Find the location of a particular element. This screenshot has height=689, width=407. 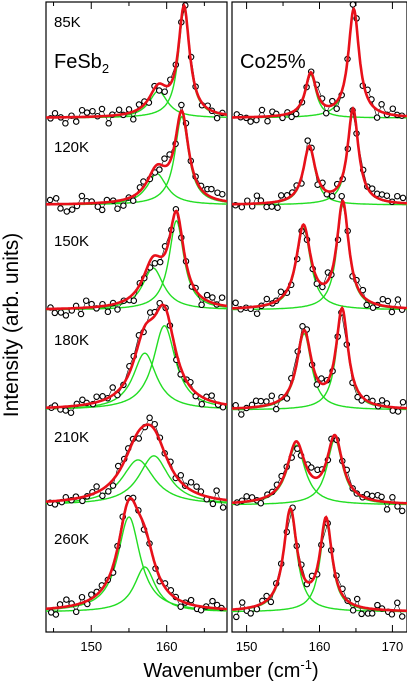

spectrum-180K: 180K is located at coordinates (137, 357).